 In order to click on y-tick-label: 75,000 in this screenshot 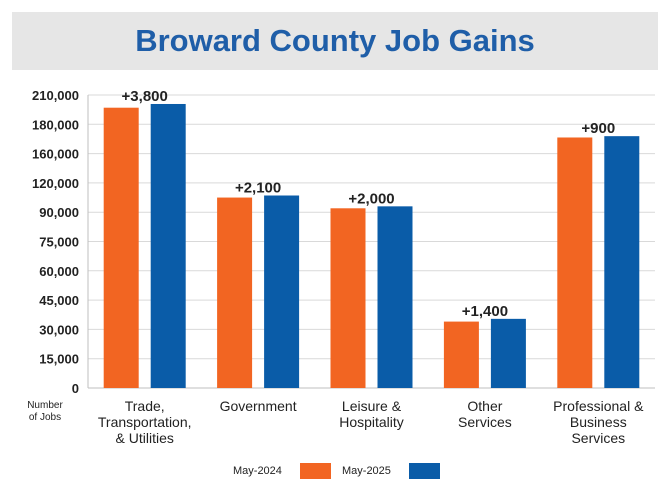, I will do `click(59, 242)`.